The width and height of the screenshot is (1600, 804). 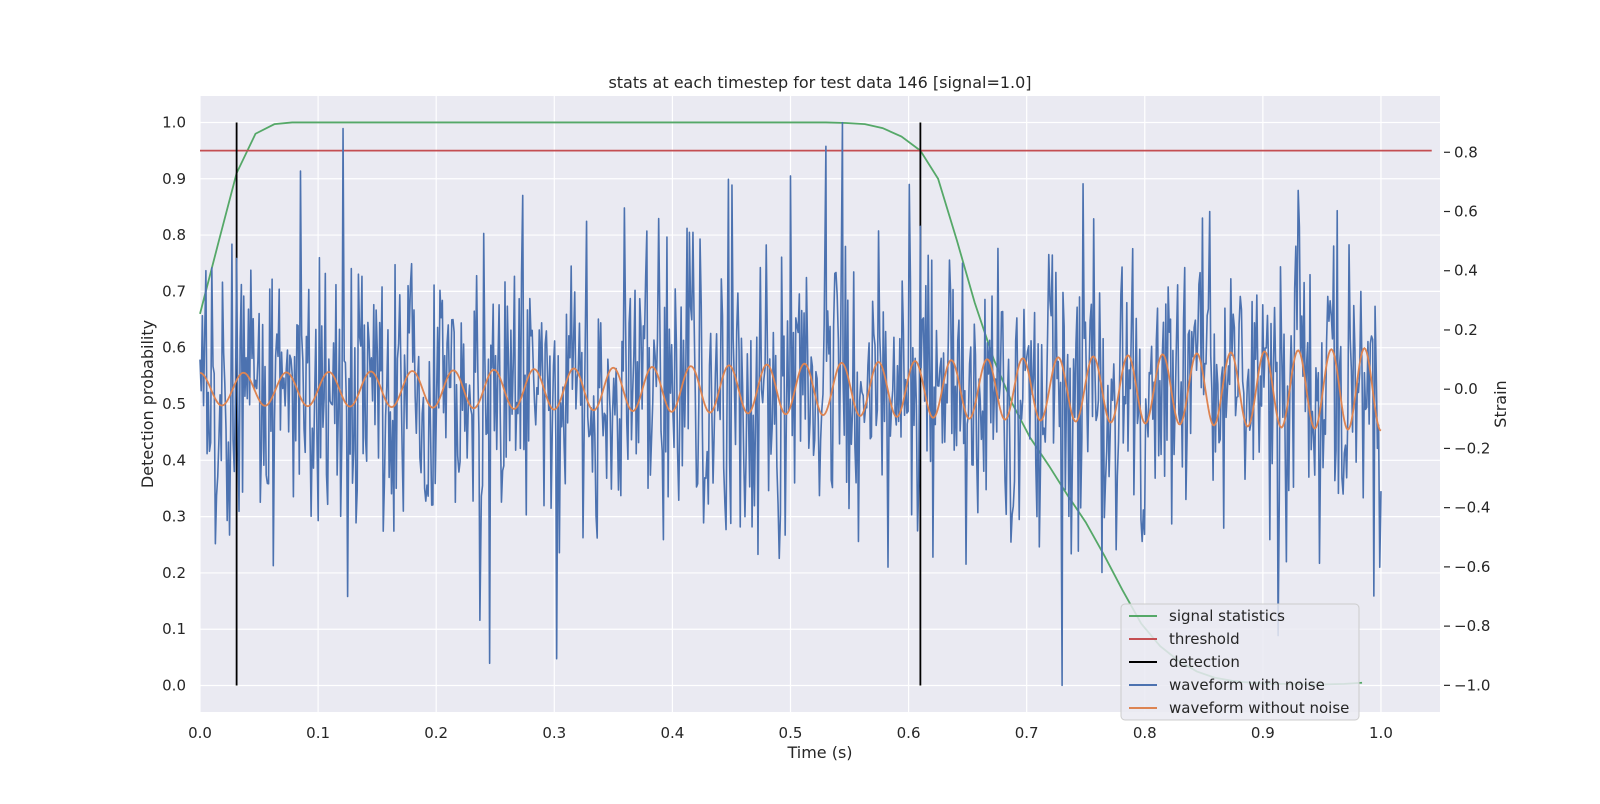 I want to click on y-right-tick-label: −0.4, so click(x=1472, y=508).